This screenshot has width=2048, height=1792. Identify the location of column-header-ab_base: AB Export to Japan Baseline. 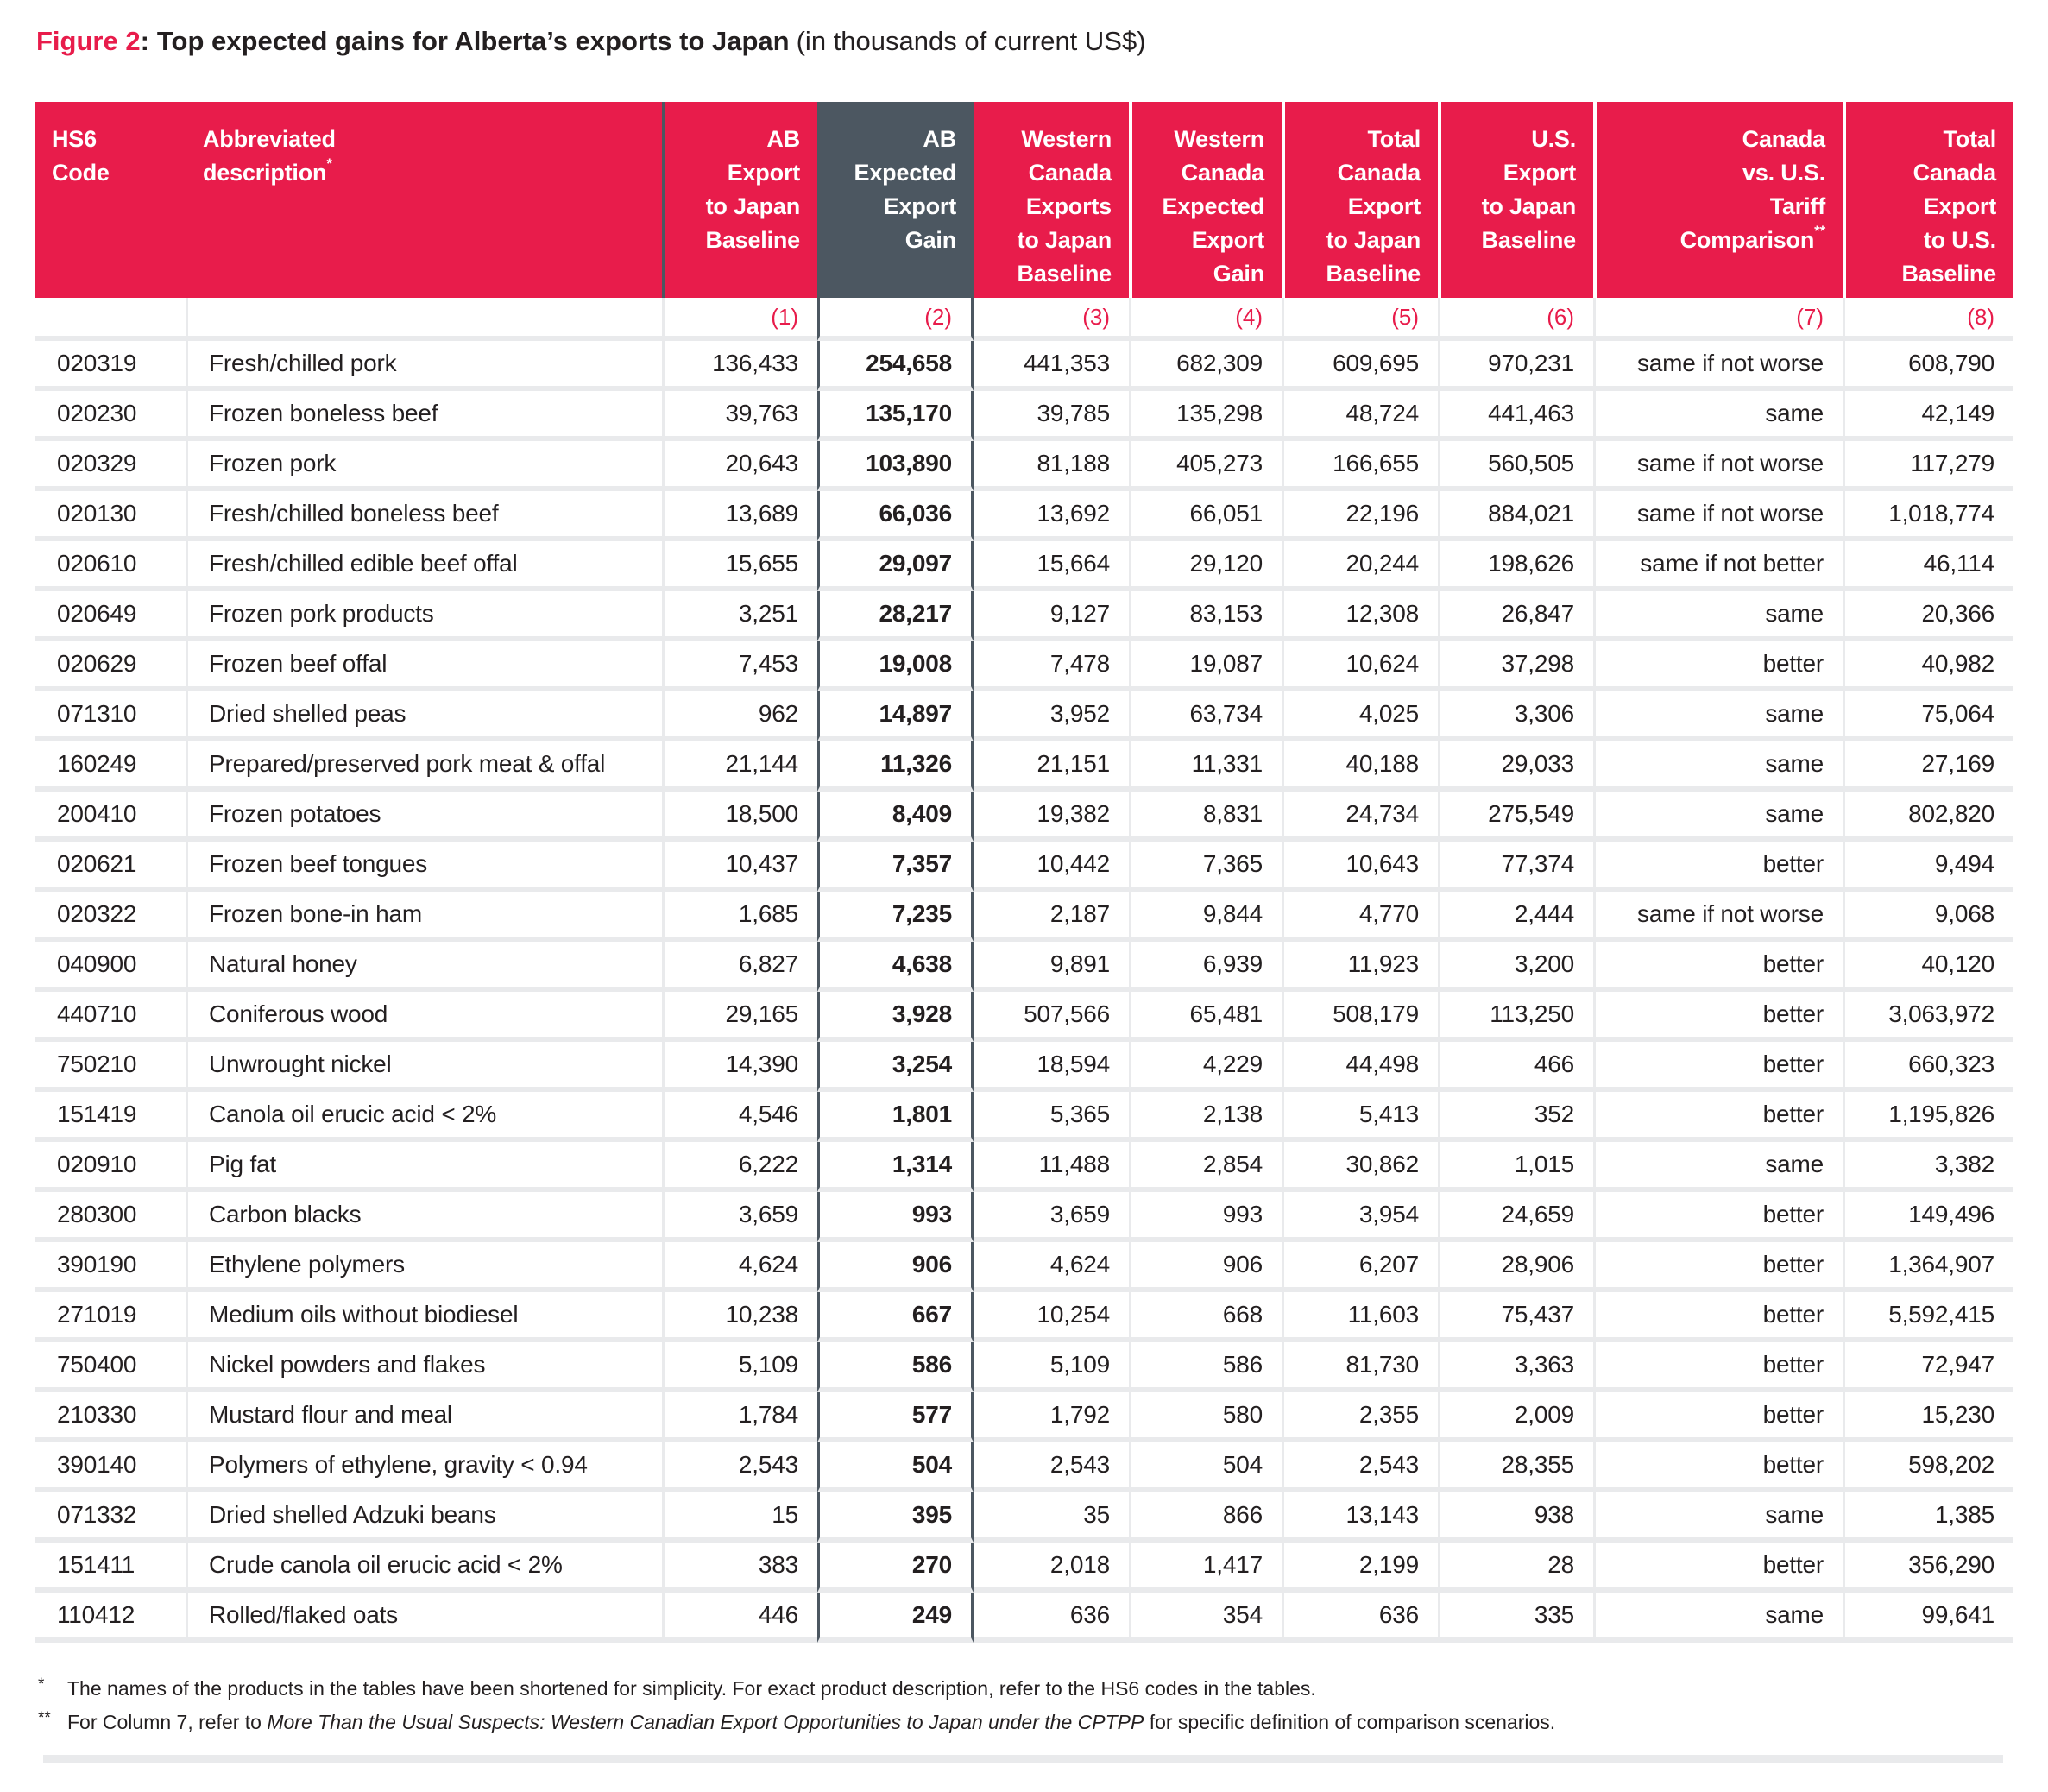
(739, 200).